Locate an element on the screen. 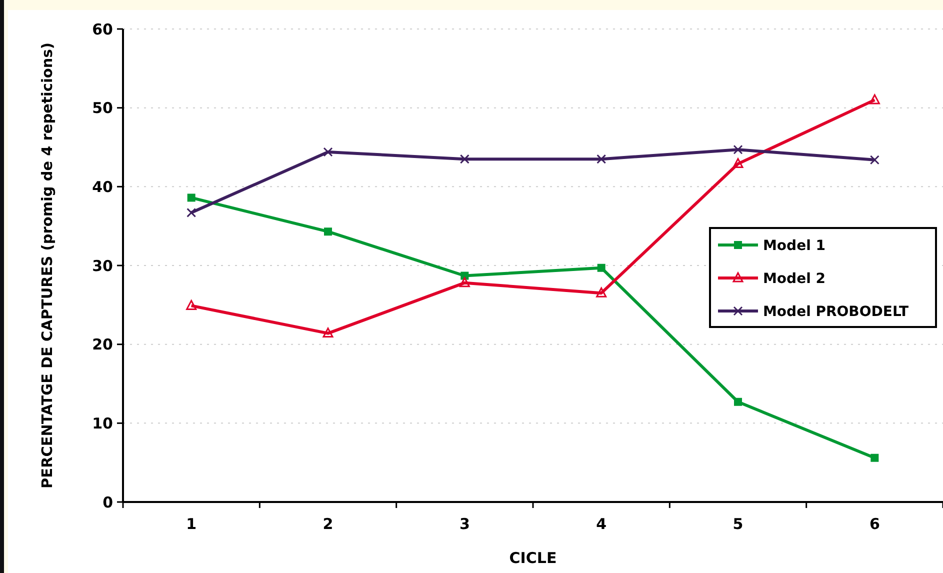 The image size is (943, 573). x-tick-label: 6 is located at coordinates (874, 524).